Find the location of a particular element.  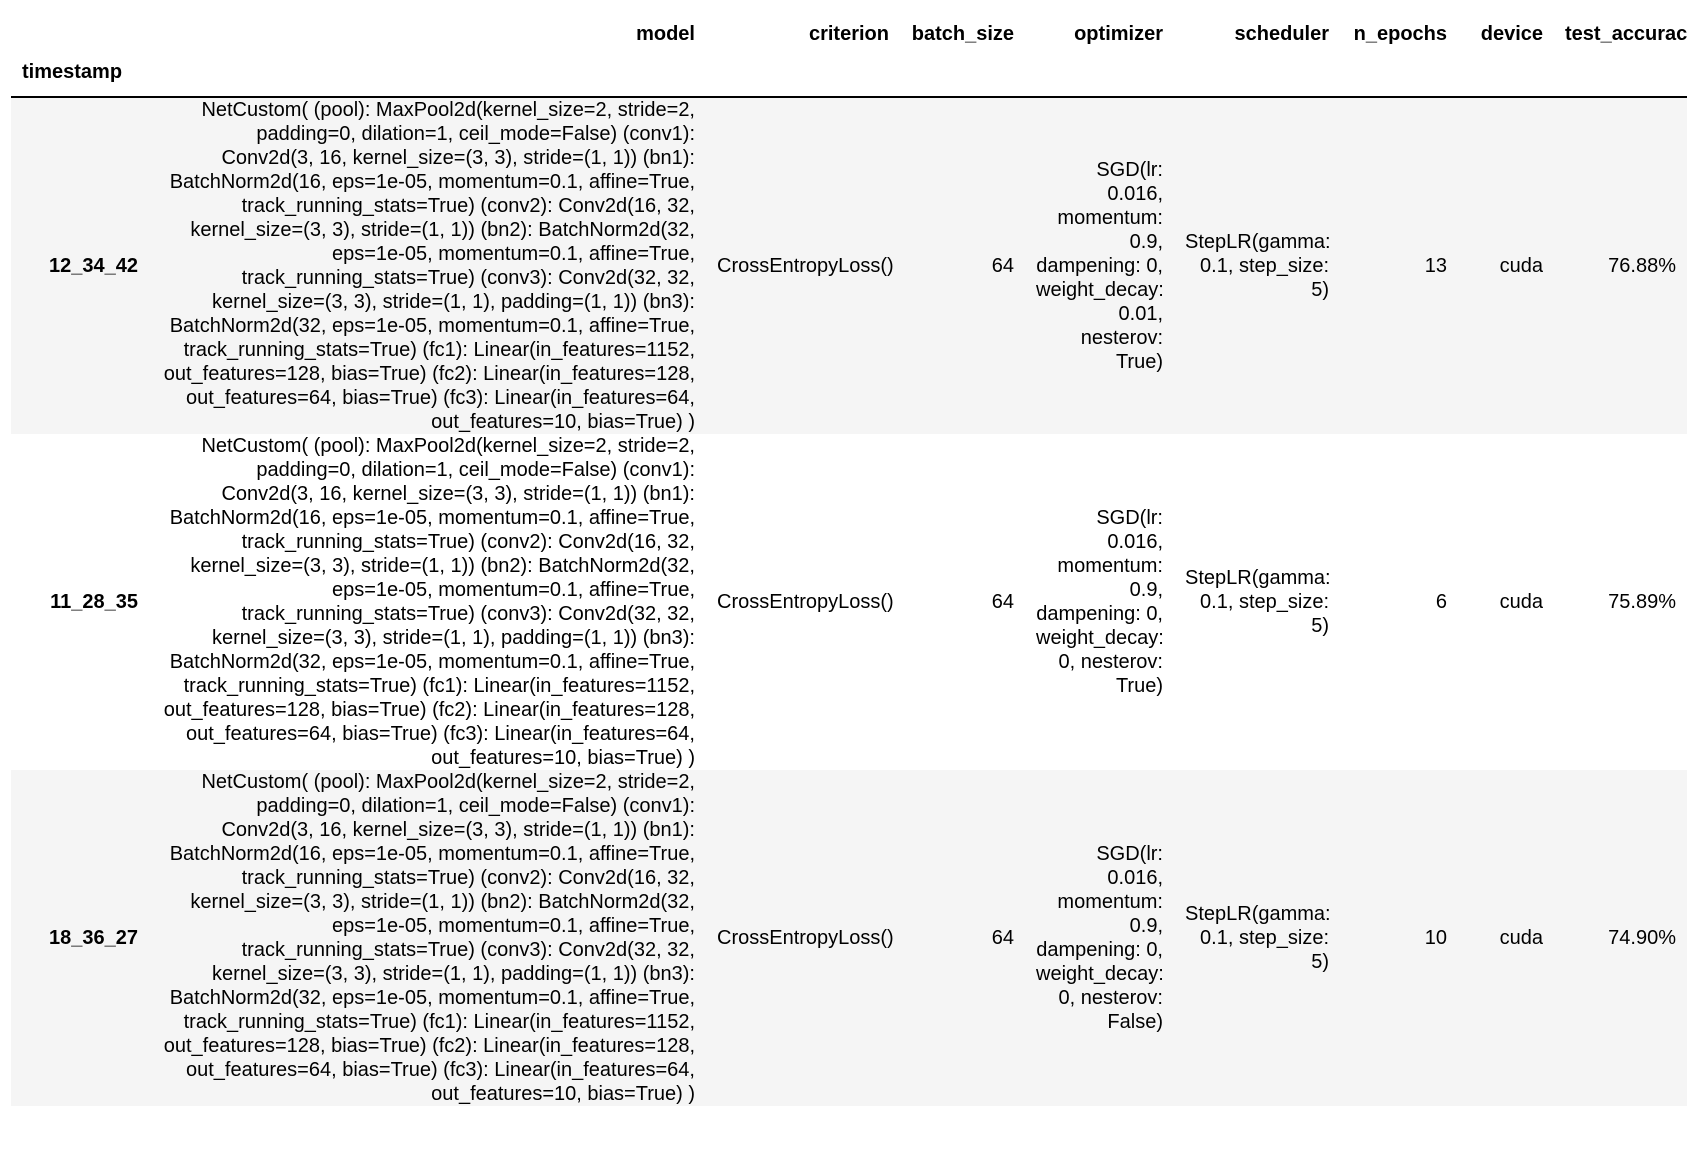

index-name: timestamp is located at coordinates (72, 72).